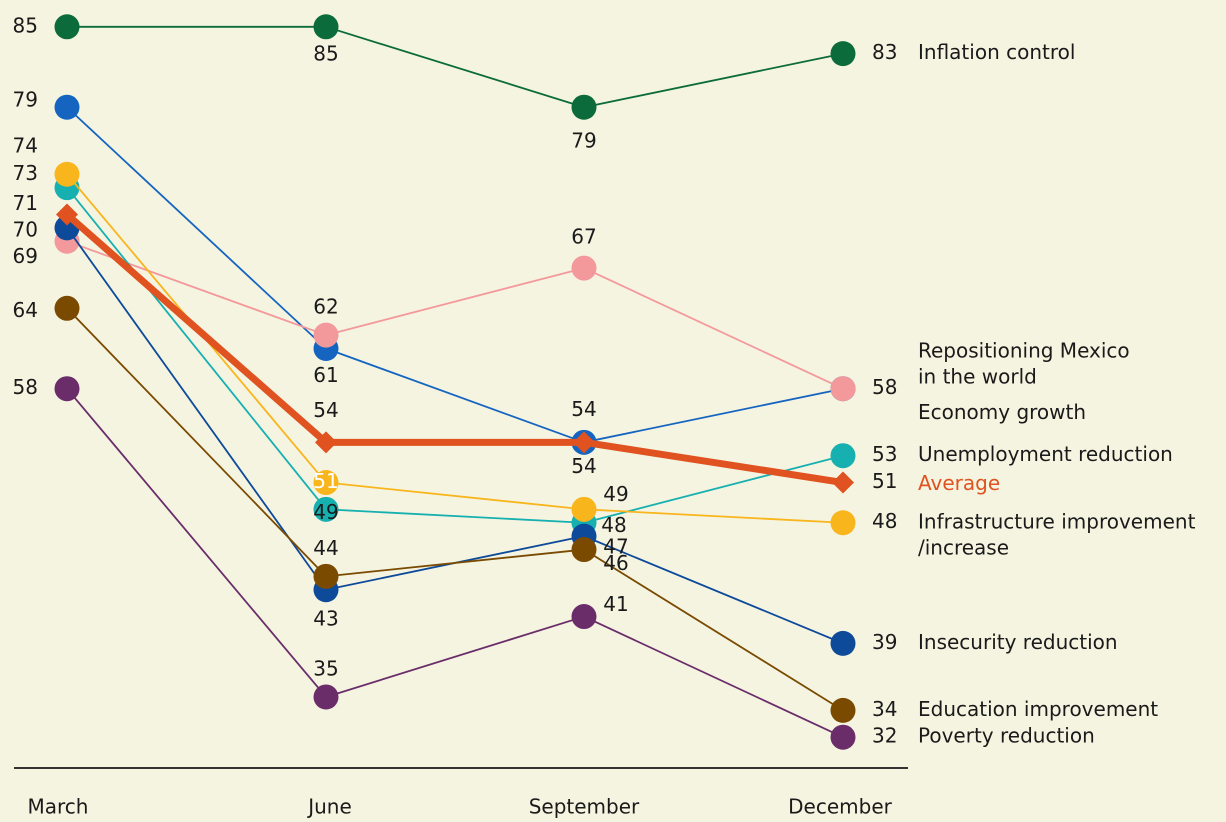 The image size is (1226, 822). Describe the element at coordinates (25, 256) in the screenshot. I see `value-label: 69` at that location.